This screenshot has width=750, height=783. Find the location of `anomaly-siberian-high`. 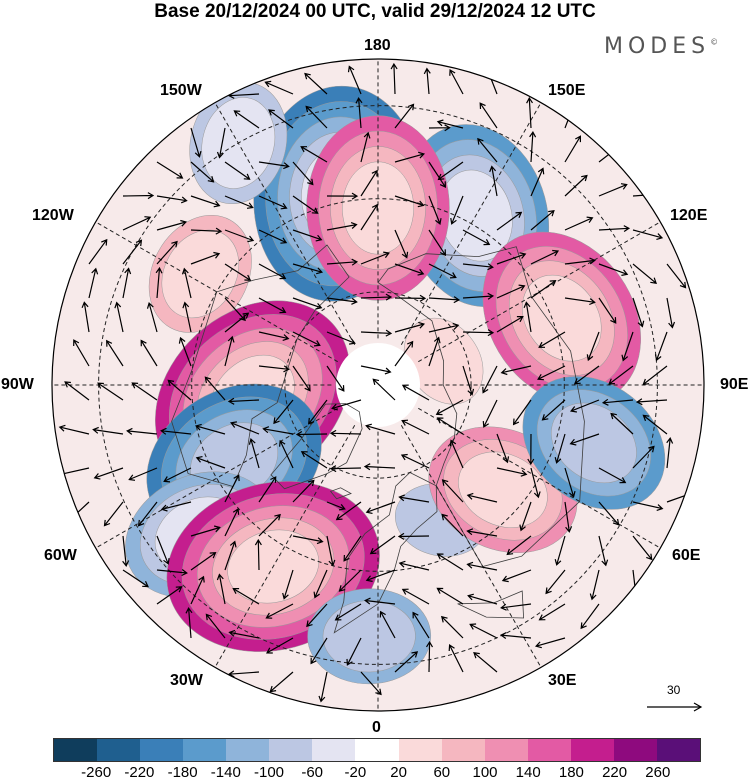

anomaly-siberian-high is located at coordinates (561, 318).